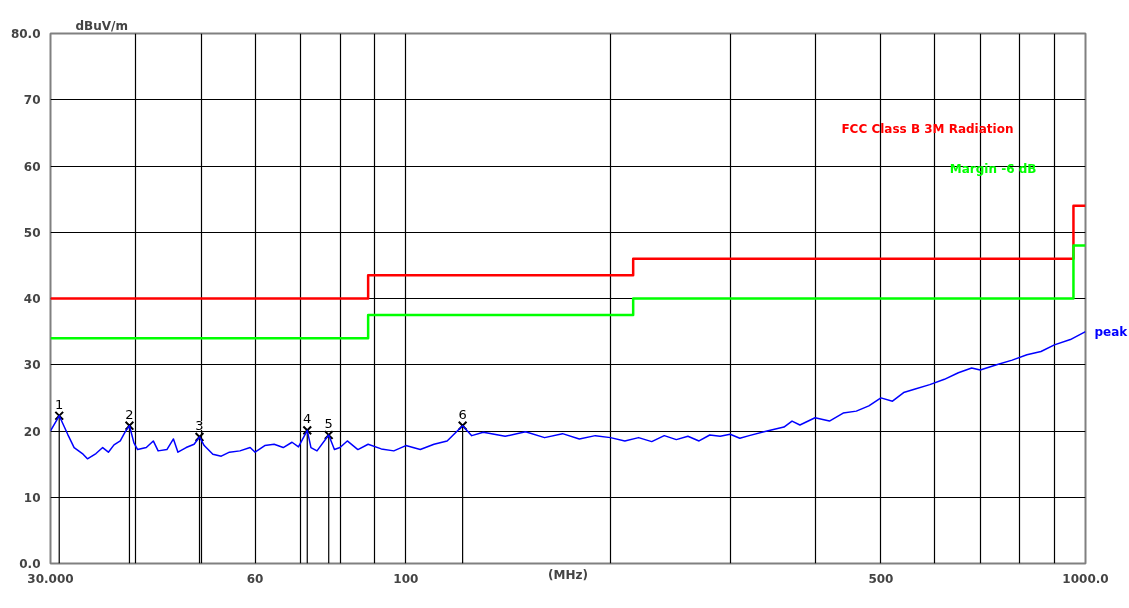  I want to click on y-tick-label: 20, so click(32, 431).